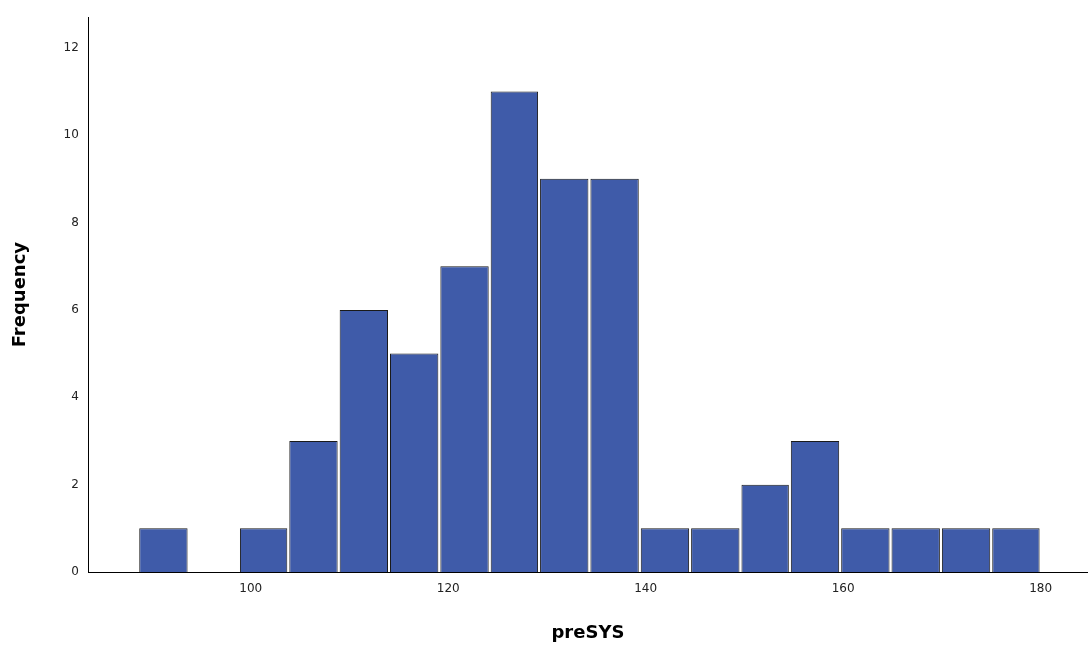  I want to click on x-tick-label: 180, so click(1041, 588).